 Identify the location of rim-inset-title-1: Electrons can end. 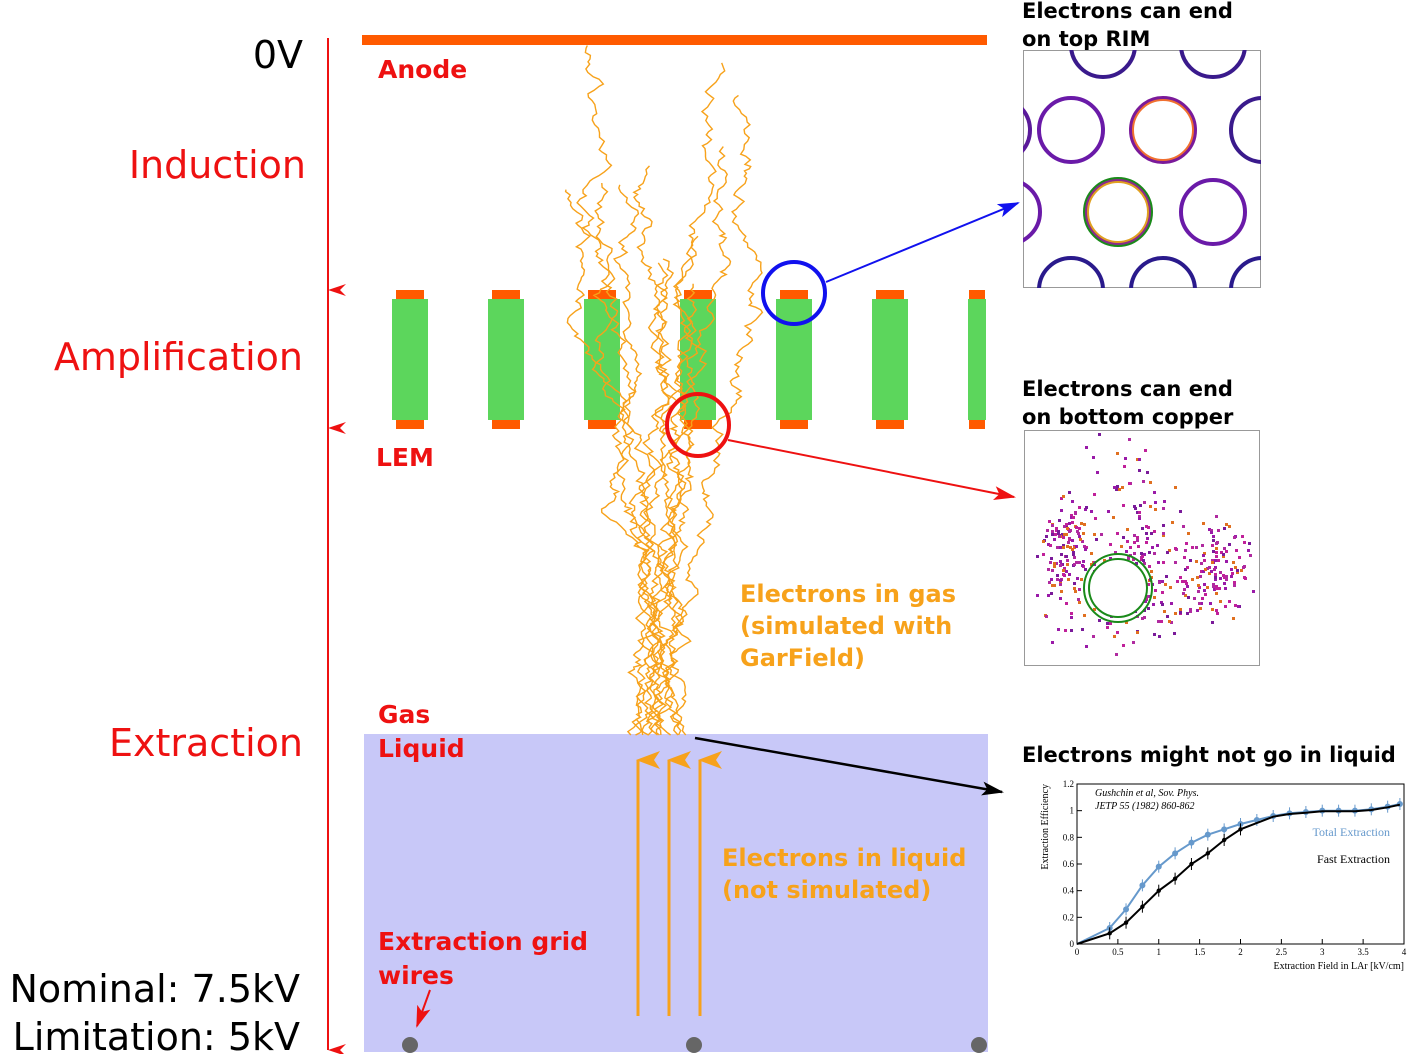
(1127, 11).